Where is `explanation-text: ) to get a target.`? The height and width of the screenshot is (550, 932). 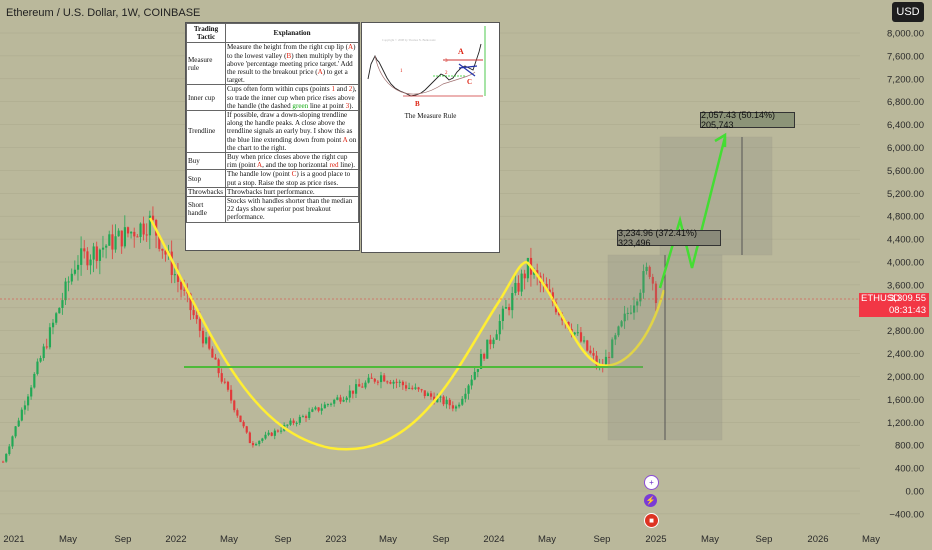 explanation-text: ) to get a target. is located at coordinates (287, 76).